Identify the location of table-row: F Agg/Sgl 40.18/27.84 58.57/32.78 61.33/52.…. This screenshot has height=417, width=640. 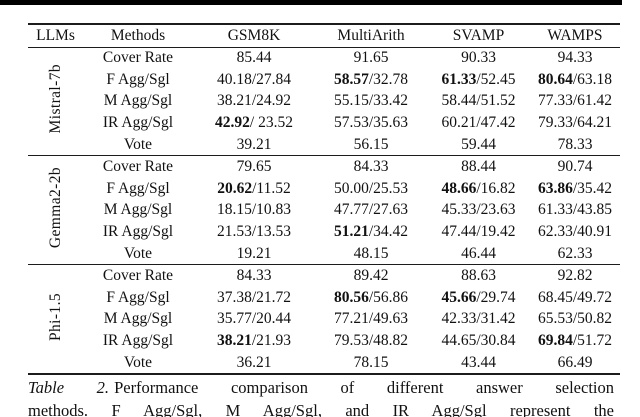
(324, 80).